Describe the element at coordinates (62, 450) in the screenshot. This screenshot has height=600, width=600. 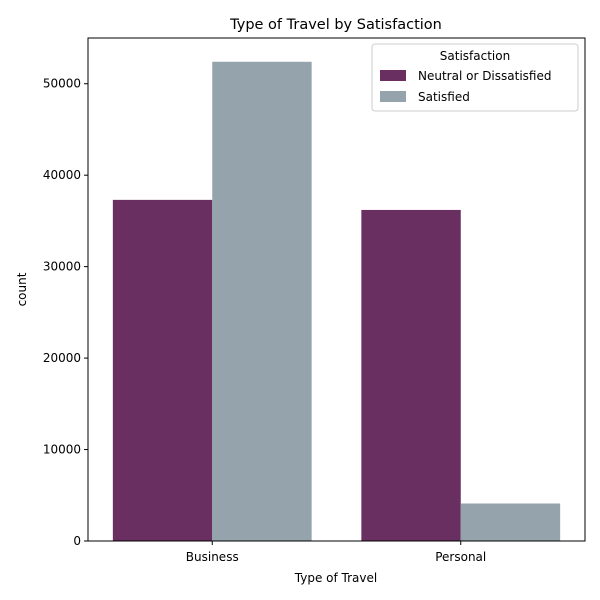
I see `y-tick-label: 10000` at that location.